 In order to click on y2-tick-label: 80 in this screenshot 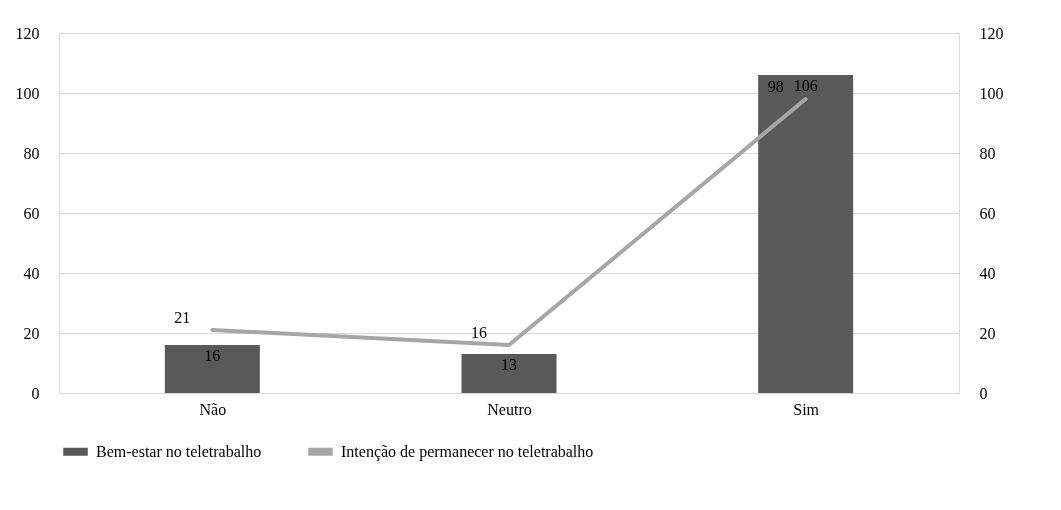, I will do `click(987, 153)`.